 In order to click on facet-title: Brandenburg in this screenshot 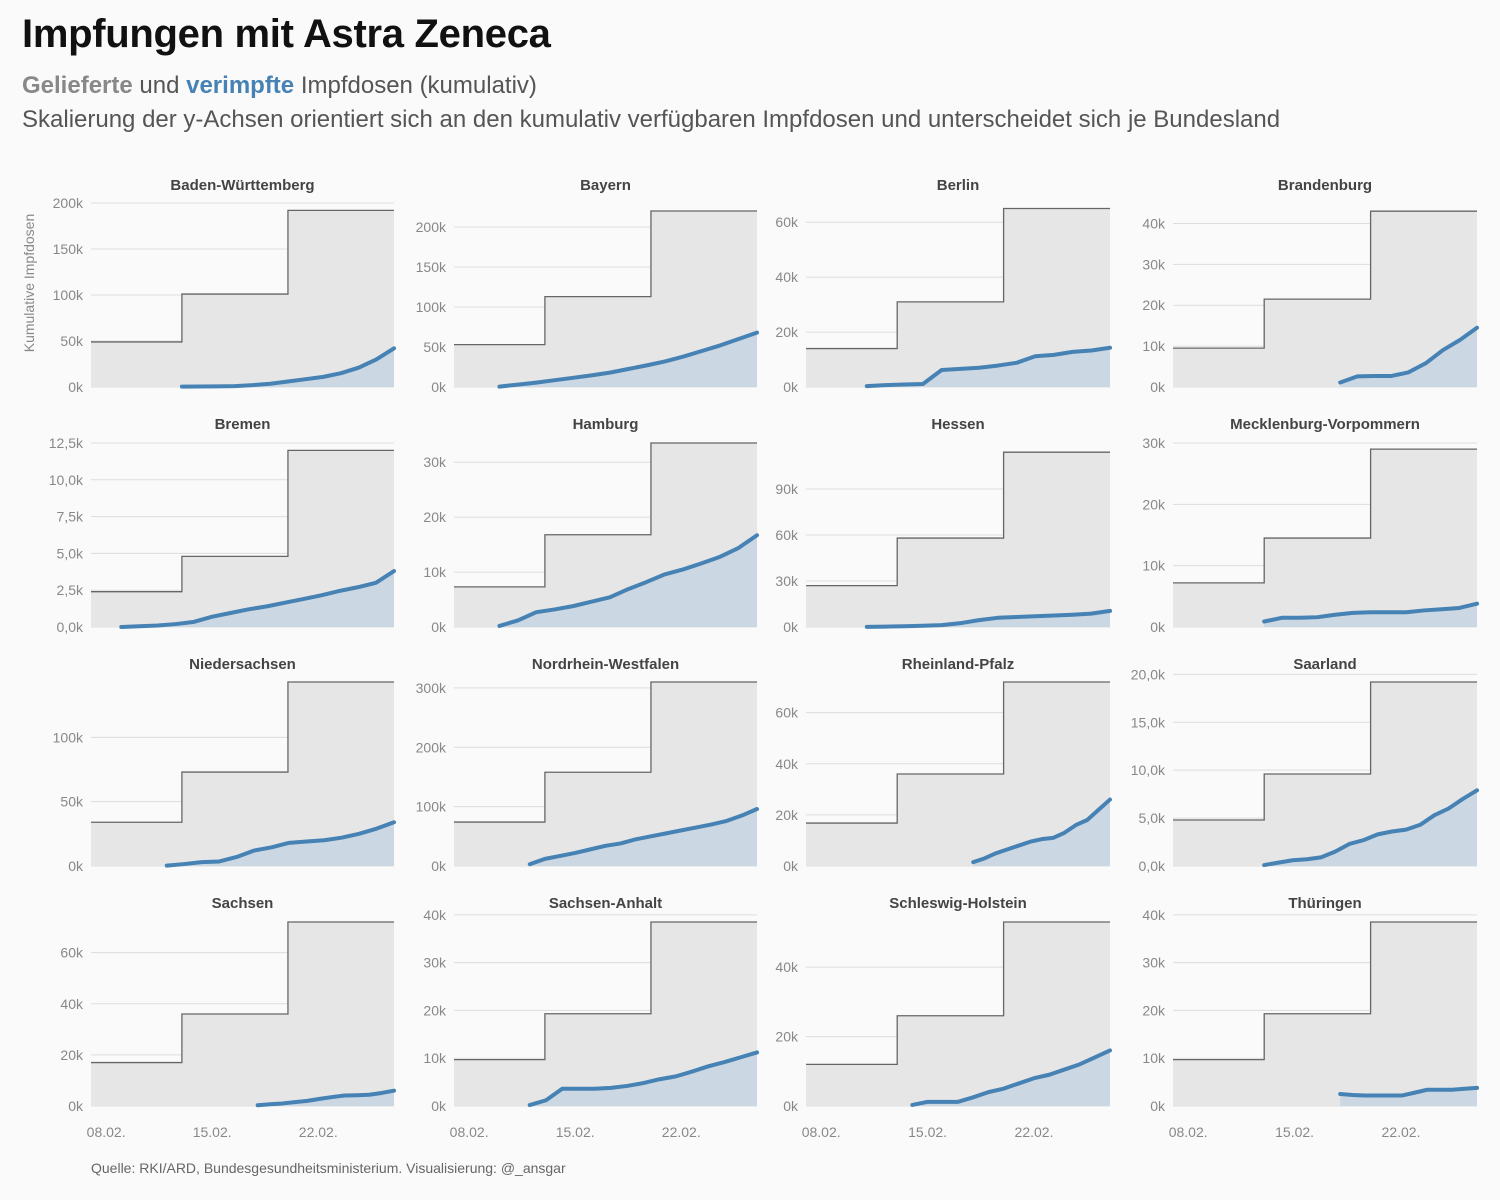, I will do `click(1325, 185)`.